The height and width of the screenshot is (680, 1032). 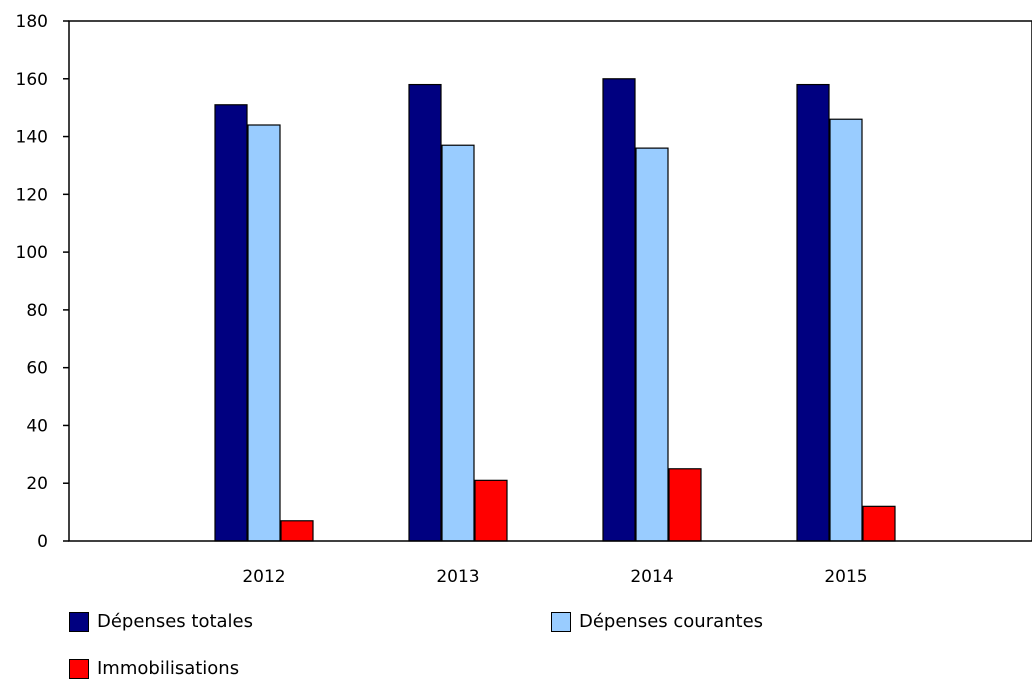 I want to click on y-tick-label: 100, so click(x=32, y=253).